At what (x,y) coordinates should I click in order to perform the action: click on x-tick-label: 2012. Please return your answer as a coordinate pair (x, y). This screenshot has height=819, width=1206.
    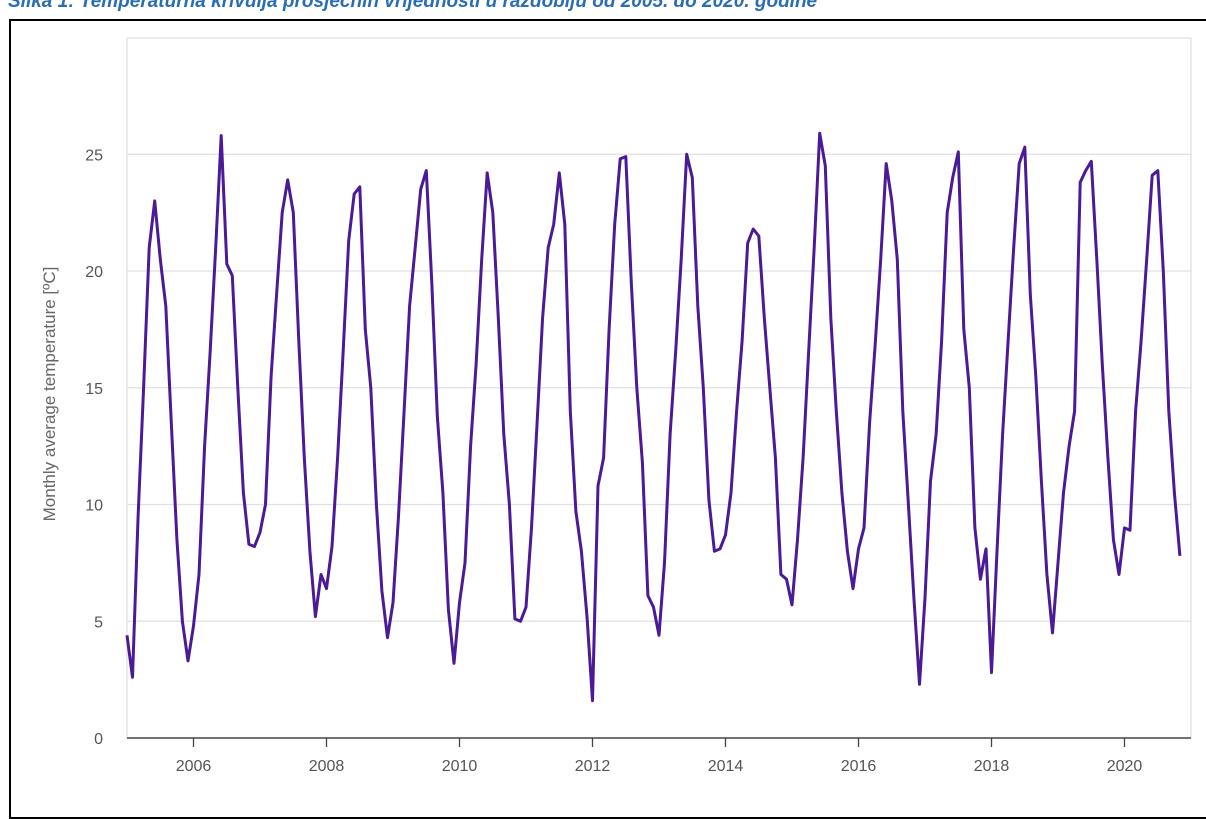
    Looking at the image, I should click on (593, 766).